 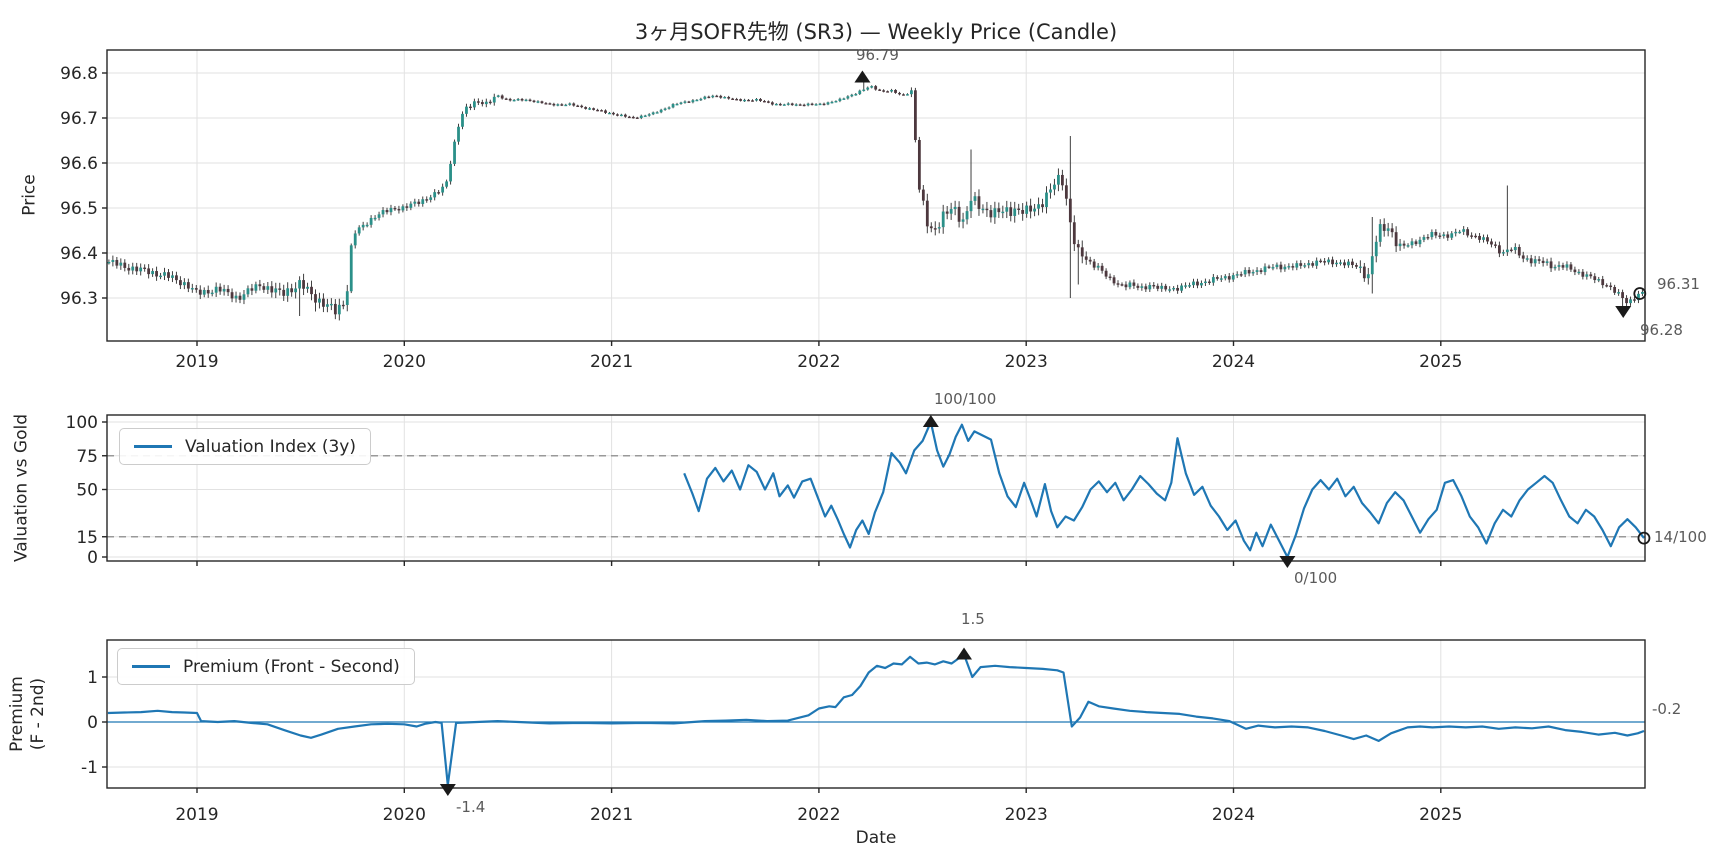 I want to click on premium-xtick-label: 2020, so click(x=404, y=815).